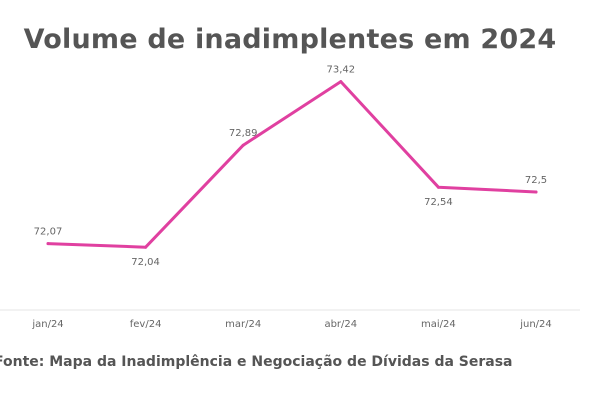  Describe the element at coordinates (290, 39) in the screenshot. I see `chart-title: Volume de inadimplentes em 2024` at that location.